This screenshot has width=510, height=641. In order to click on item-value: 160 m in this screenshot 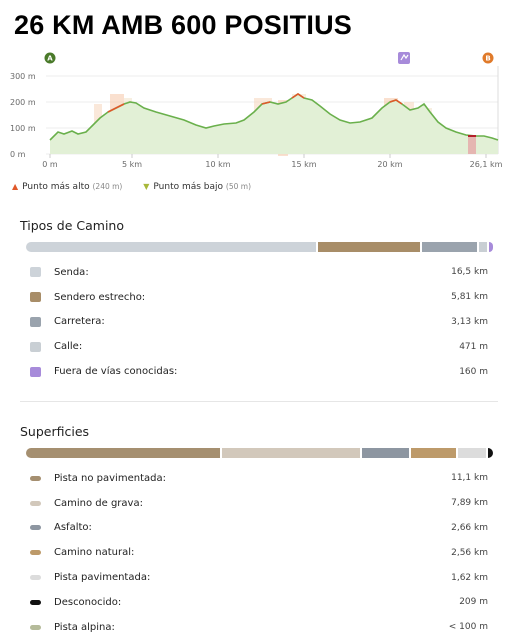, I will do `click(473, 371)`.